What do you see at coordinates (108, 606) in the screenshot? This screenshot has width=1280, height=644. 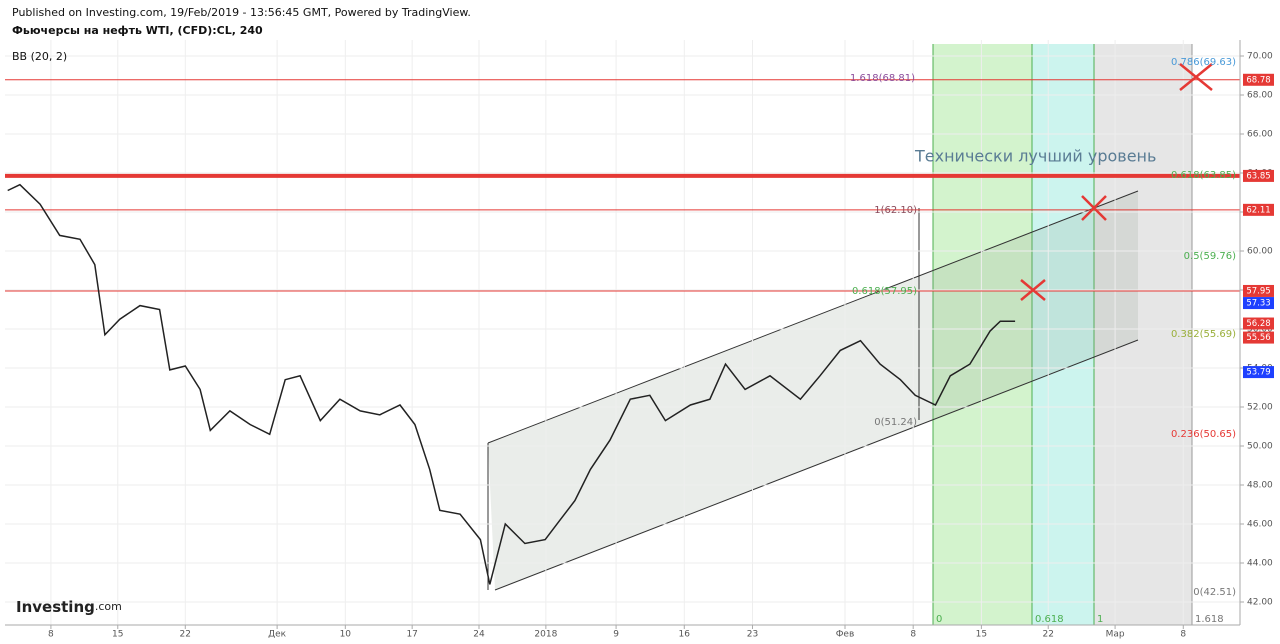 I see `logo-suffix: .com` at bounding box center [108, 606].